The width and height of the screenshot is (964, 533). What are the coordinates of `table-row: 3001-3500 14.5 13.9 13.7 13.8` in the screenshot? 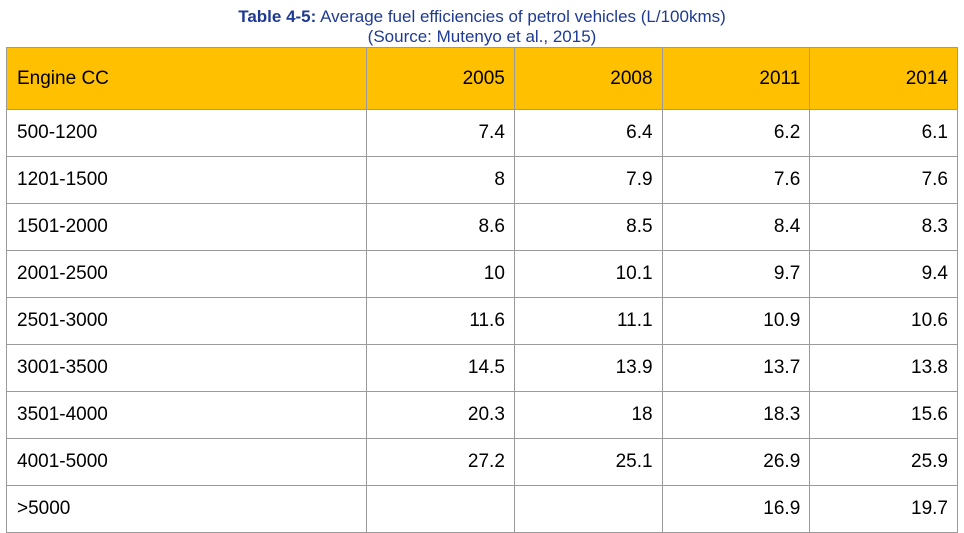 It's located at (481, 368).